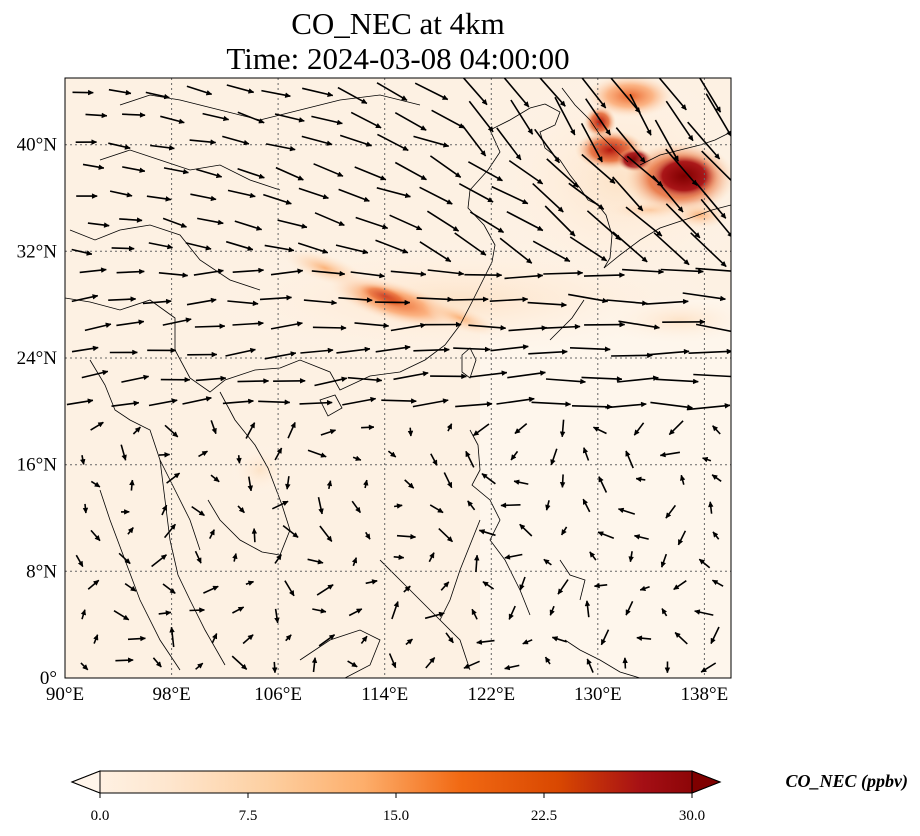 The image size is (920, 836). I want to click on lat-tick-label: 16°N, so click(37, 465).